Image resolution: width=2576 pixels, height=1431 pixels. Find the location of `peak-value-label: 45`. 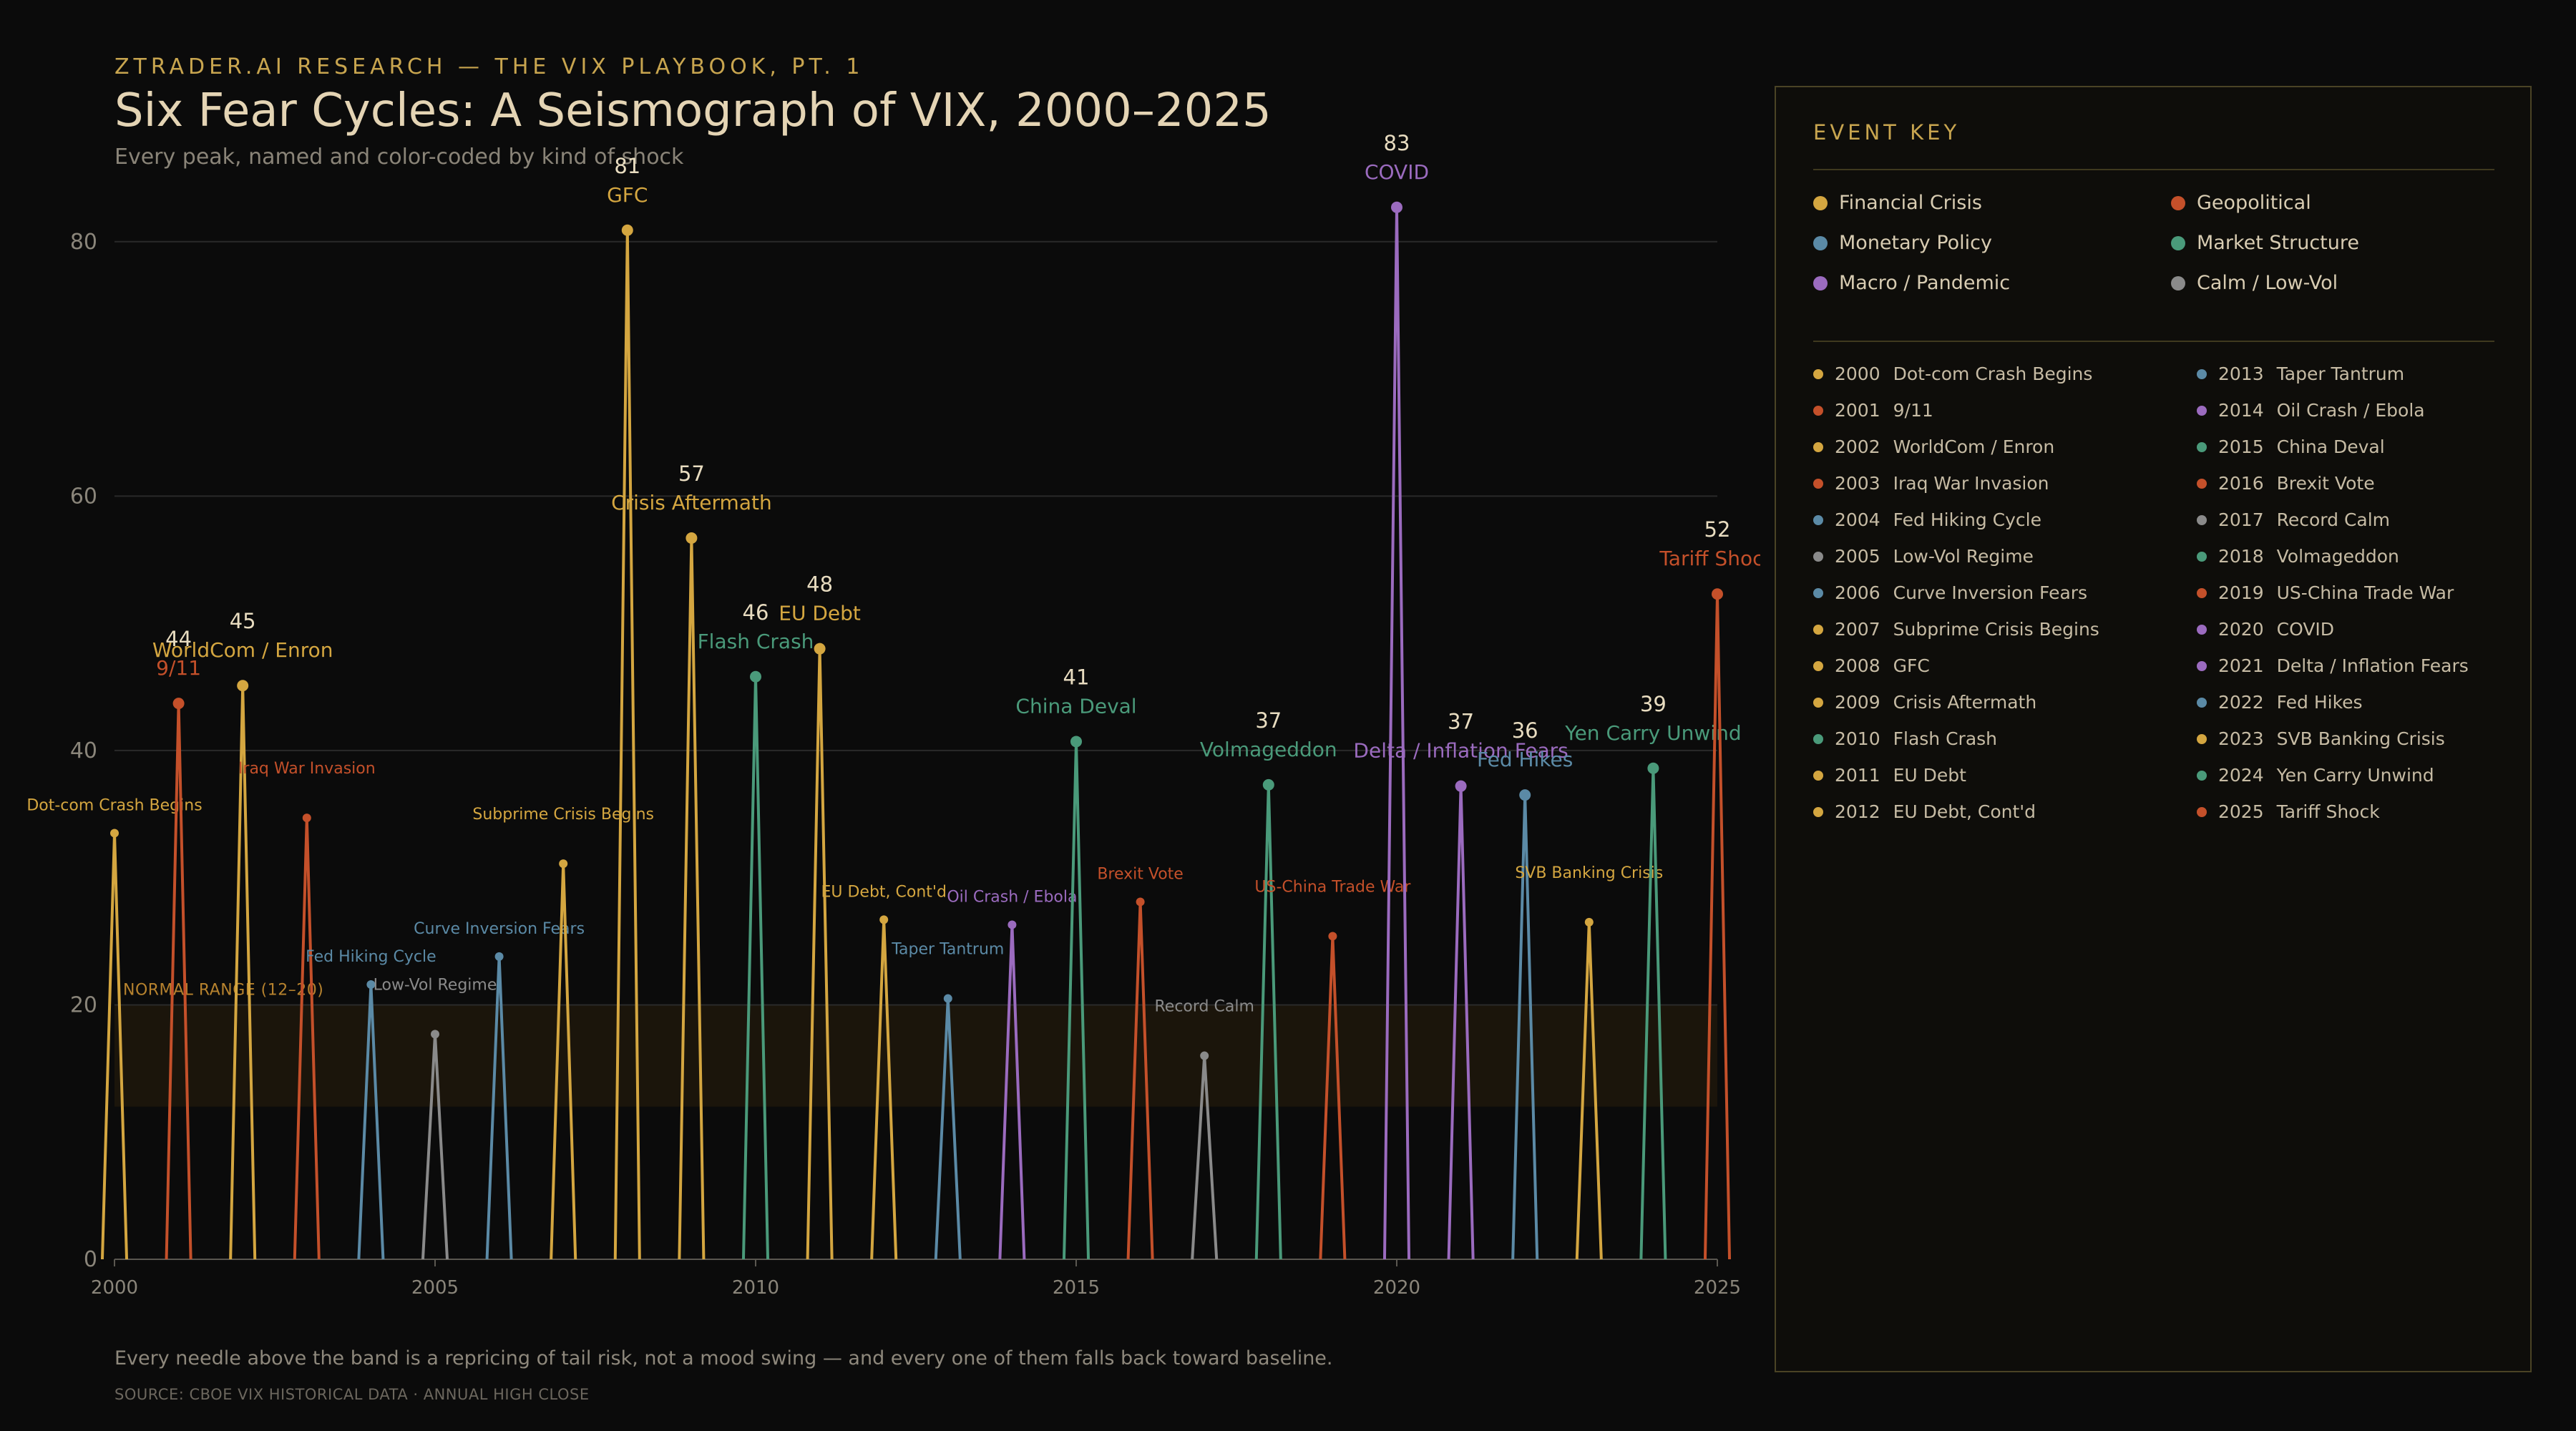

peak-value-label: 45 is located at coordinates (243, 621).